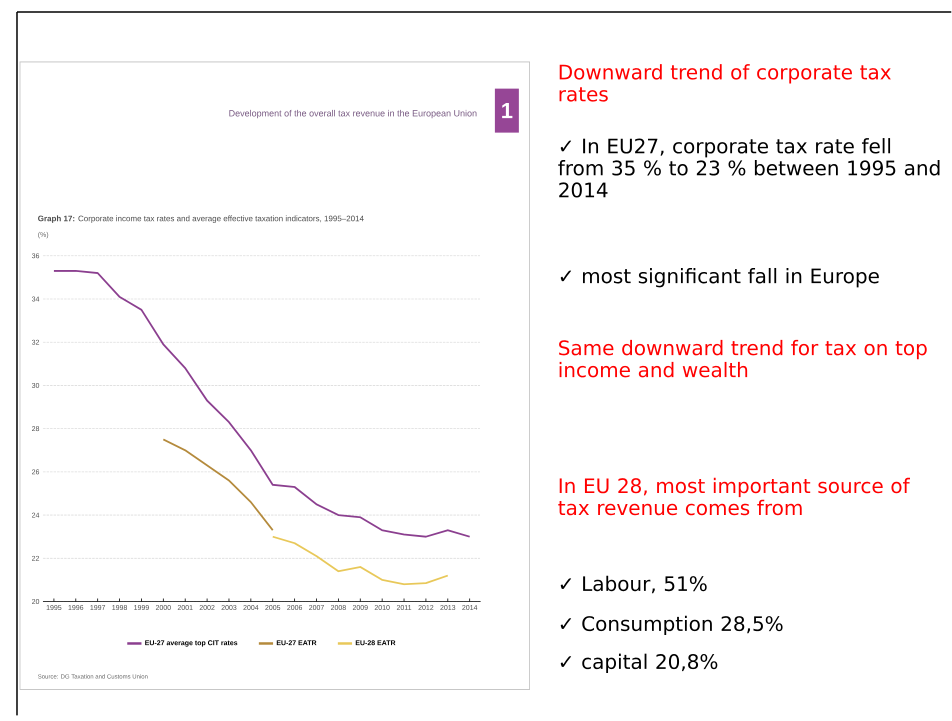  I want to click on text: Development of the overall tax revenue in the European Union, so click(352, 114).